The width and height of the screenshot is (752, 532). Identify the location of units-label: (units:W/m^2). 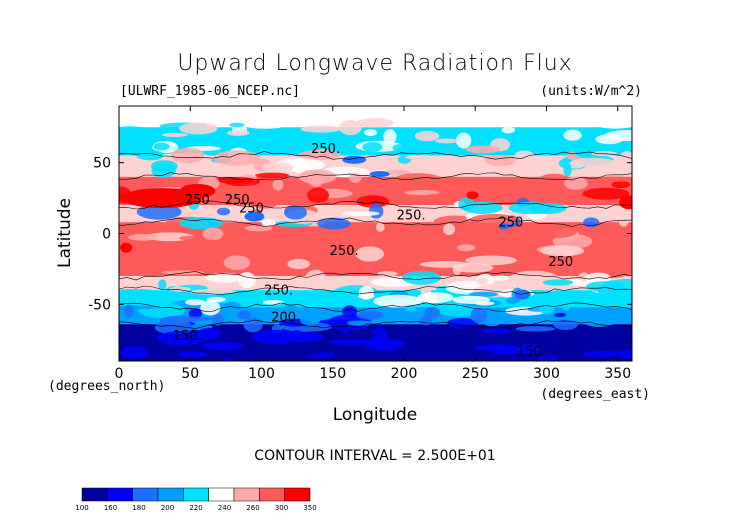
(591, 91).